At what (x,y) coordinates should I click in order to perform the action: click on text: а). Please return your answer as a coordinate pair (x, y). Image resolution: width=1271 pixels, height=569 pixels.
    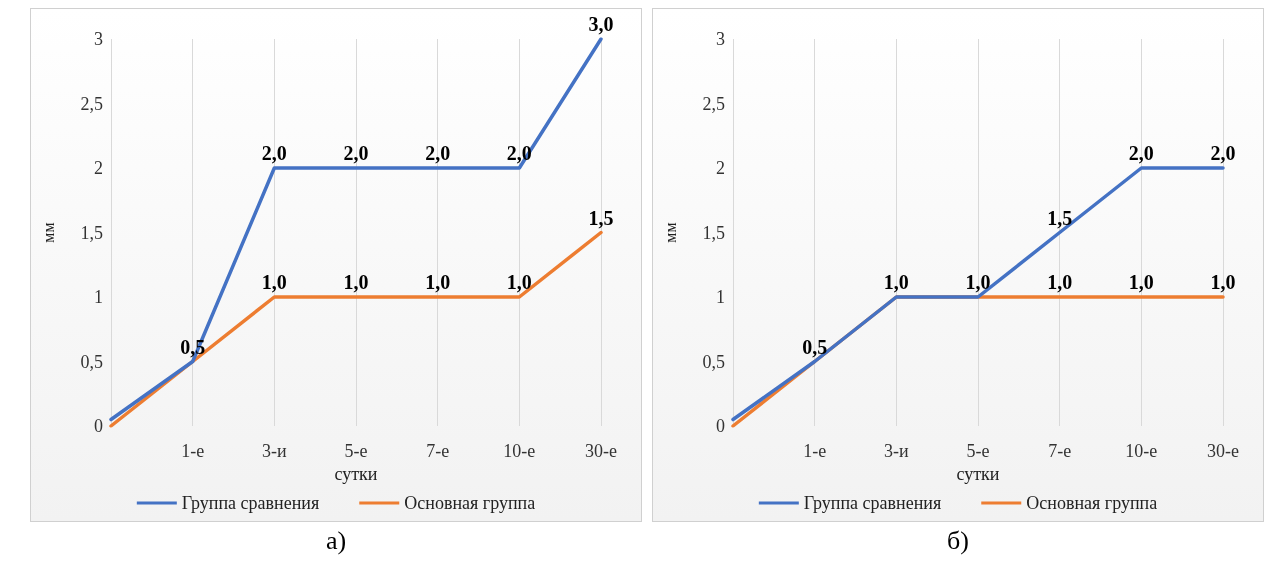
    Looking at the image, I should click on (336, 541).